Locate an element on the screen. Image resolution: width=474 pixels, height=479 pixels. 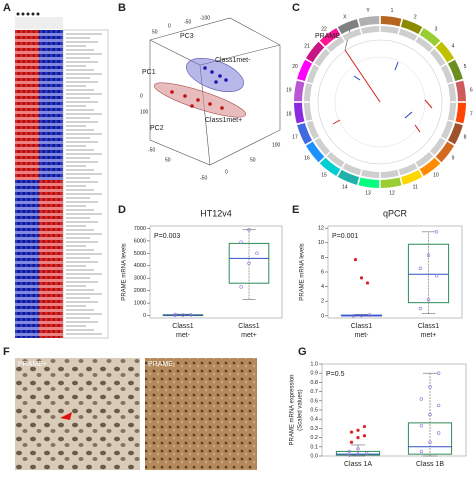
y-axis-label: PRAME mRNA expression is located at coordinates (293, 409).